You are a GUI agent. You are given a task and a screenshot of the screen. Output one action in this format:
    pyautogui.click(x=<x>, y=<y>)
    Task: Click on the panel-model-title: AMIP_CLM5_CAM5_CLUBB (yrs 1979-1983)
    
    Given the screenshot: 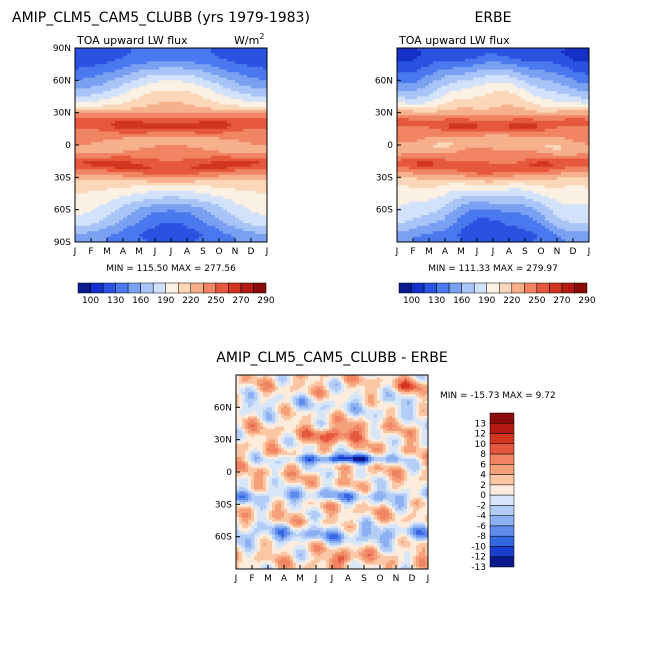 What is the action you would take?
    pyautogui.click(x=161, y=18)
    